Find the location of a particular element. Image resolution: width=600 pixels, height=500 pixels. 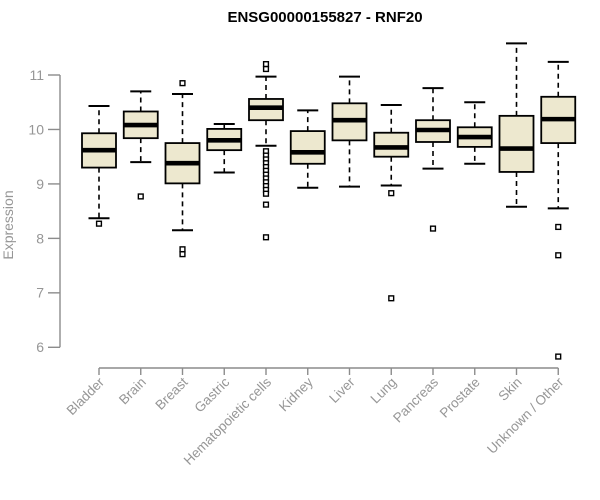

boxplot-breast is located at coordinates (182, 169).